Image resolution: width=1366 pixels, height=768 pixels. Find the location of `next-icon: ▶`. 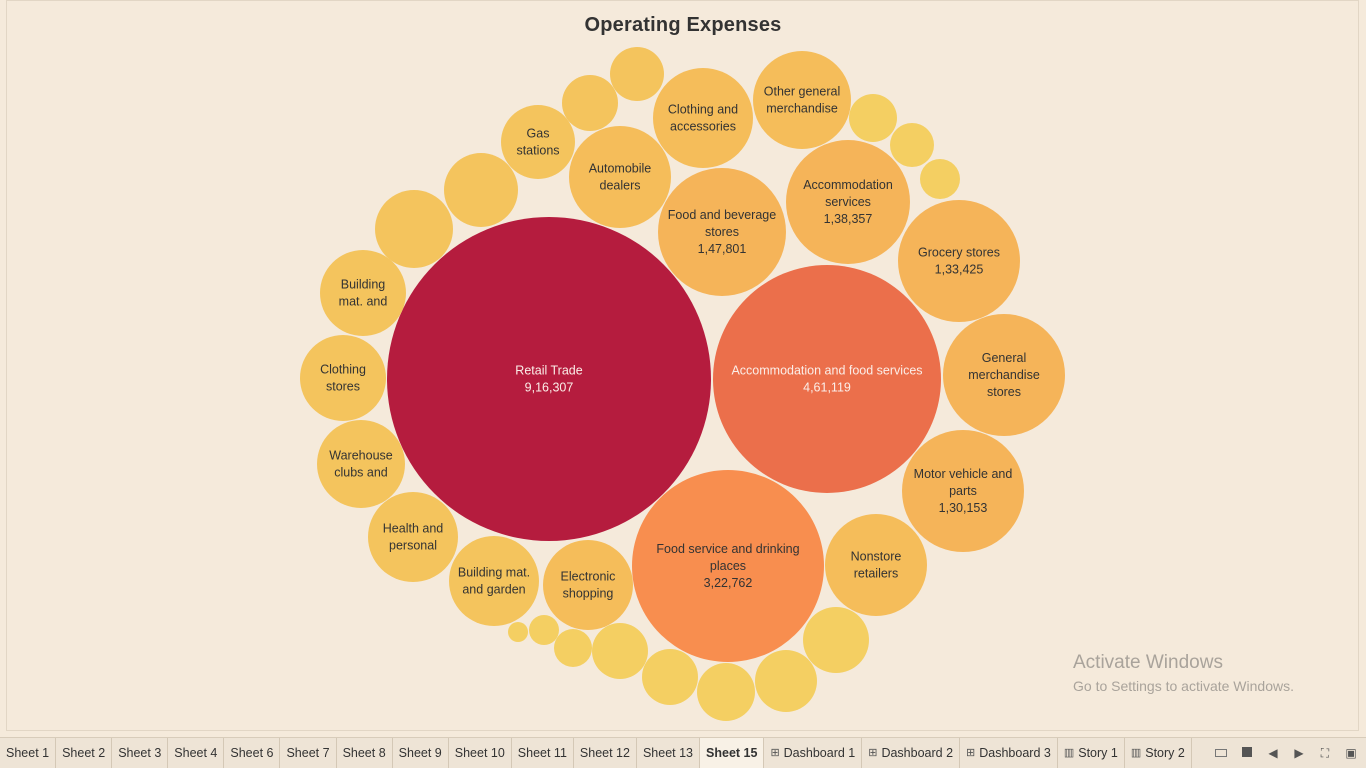

next-icon: ▶ is located at coordinates (1299, 753).